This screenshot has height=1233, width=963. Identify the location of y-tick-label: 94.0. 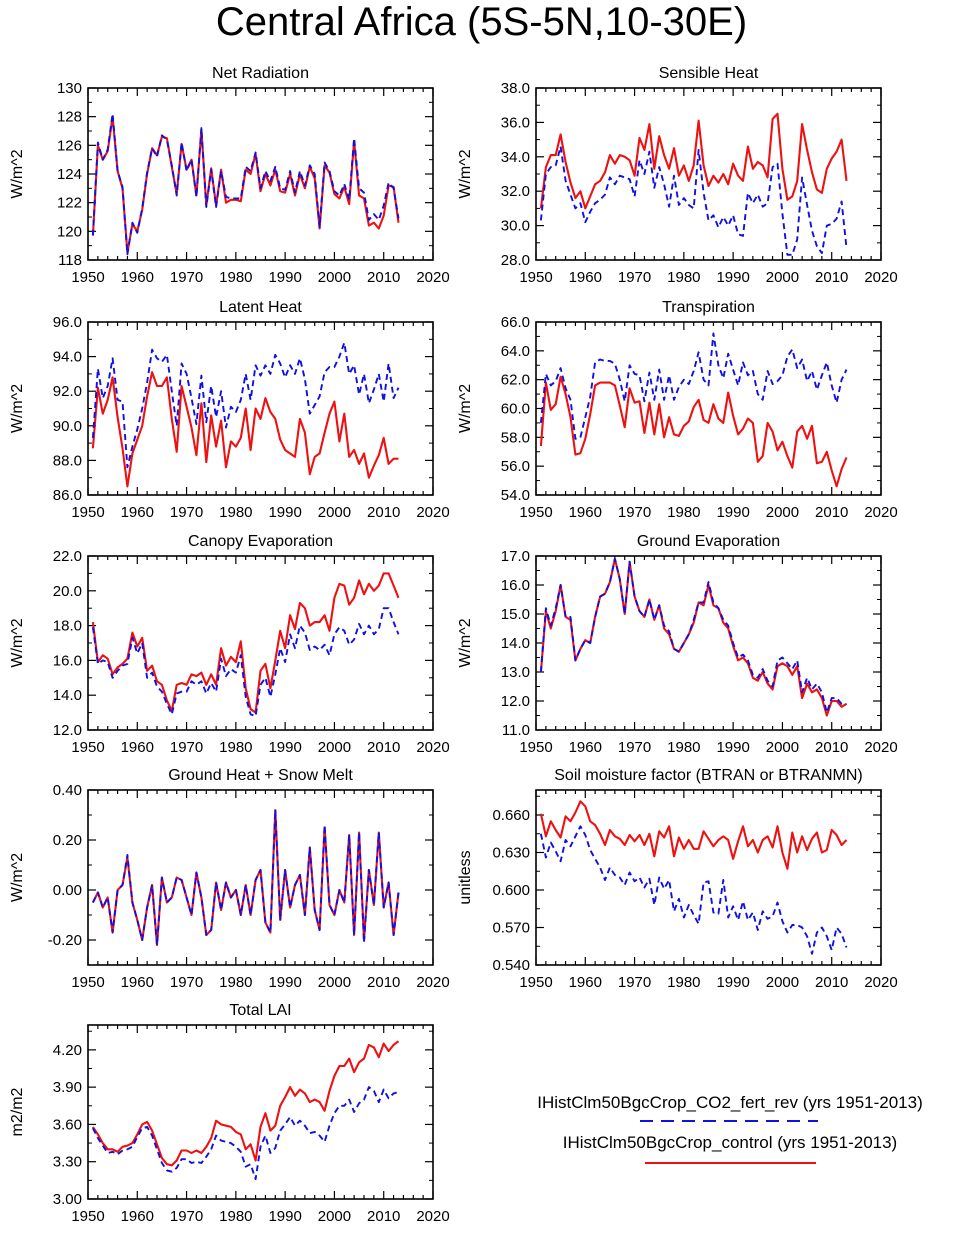
(67, 357).